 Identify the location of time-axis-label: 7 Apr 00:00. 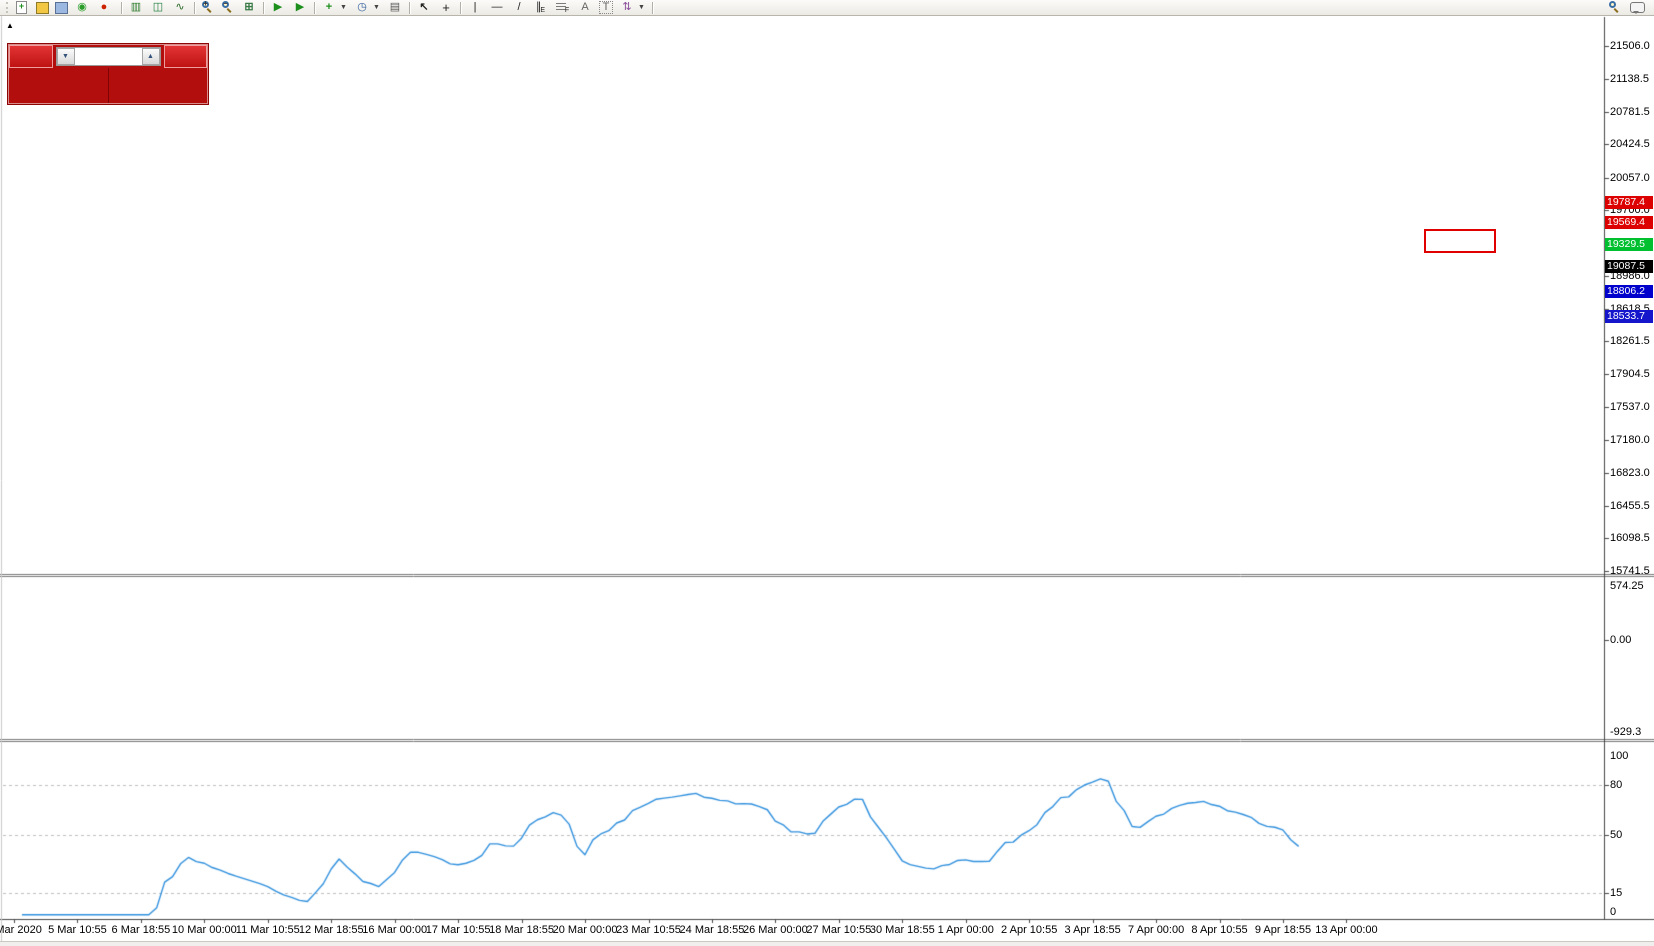
(1156, 930).